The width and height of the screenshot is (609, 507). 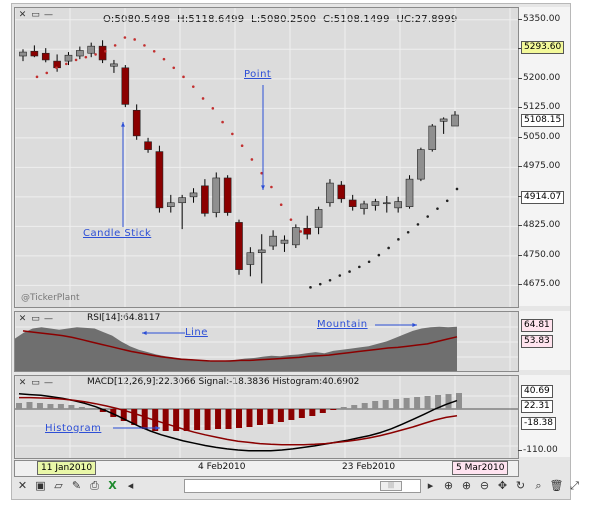 I want to click on zoom-in-icon: ⊕, so click(x=448, y=485).